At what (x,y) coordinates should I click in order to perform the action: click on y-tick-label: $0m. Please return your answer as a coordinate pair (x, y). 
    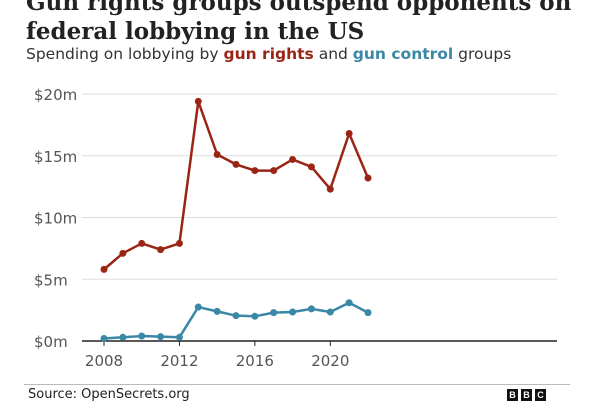
    Looking at the image, I should click on (51, 342).